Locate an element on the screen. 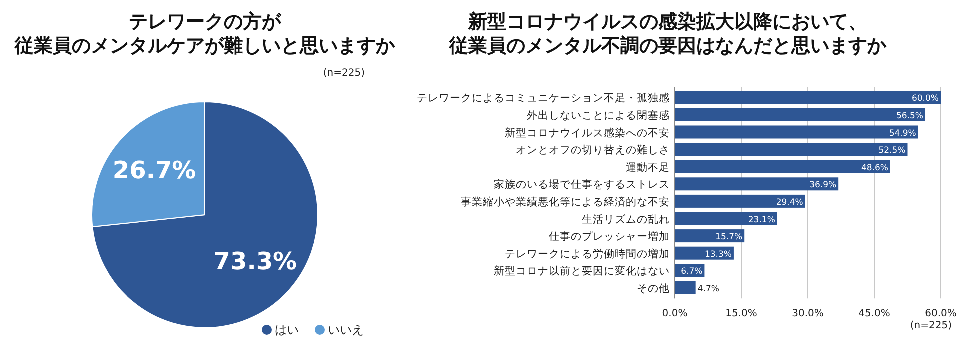  chart-subtitle: 従業員のメンタルケアが難しいと思いますか is located at coordinates (205, 46).